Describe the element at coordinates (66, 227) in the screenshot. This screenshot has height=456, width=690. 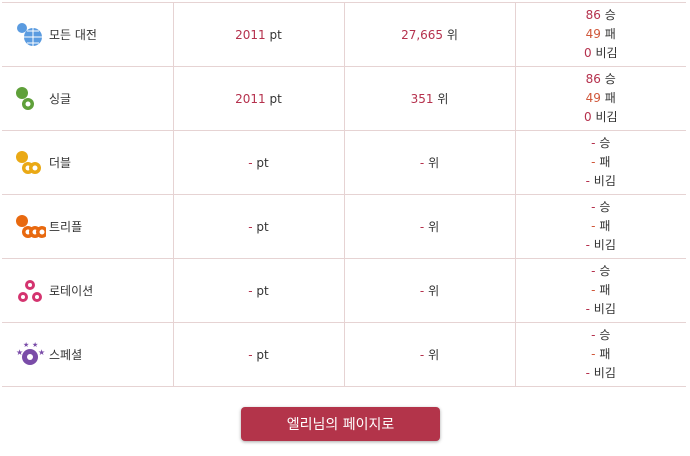
I see `battle-type-label: 트리플` at that location.